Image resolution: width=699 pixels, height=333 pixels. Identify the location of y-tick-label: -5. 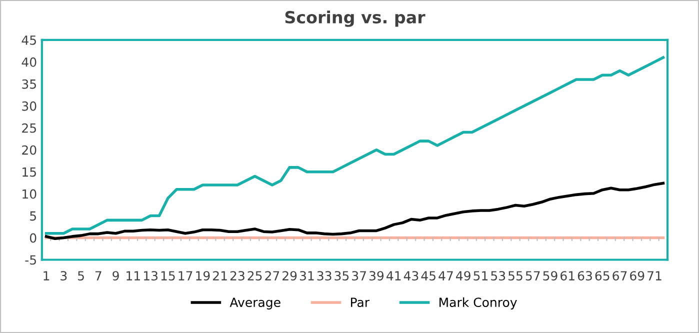
(30, 260).